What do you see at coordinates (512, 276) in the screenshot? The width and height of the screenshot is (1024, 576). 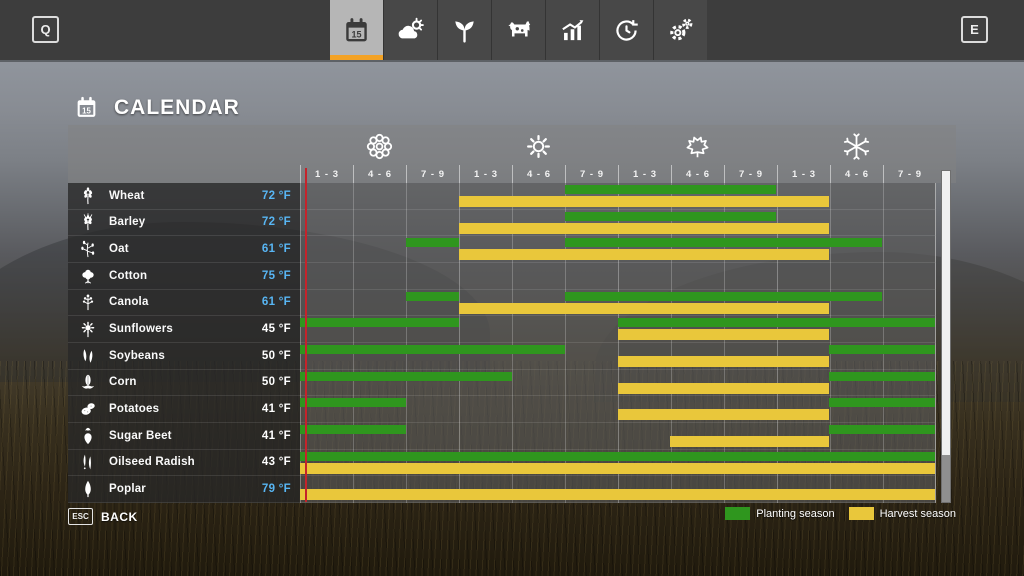 I see `crop-row-cotton: Cotton 75 °F` at bounding box center [512, 276].